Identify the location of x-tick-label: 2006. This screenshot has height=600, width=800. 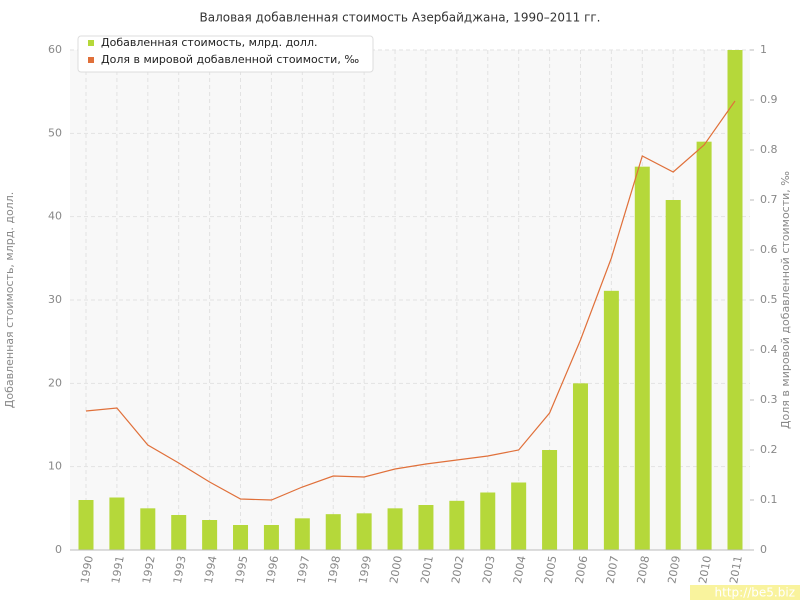
(582, 570).